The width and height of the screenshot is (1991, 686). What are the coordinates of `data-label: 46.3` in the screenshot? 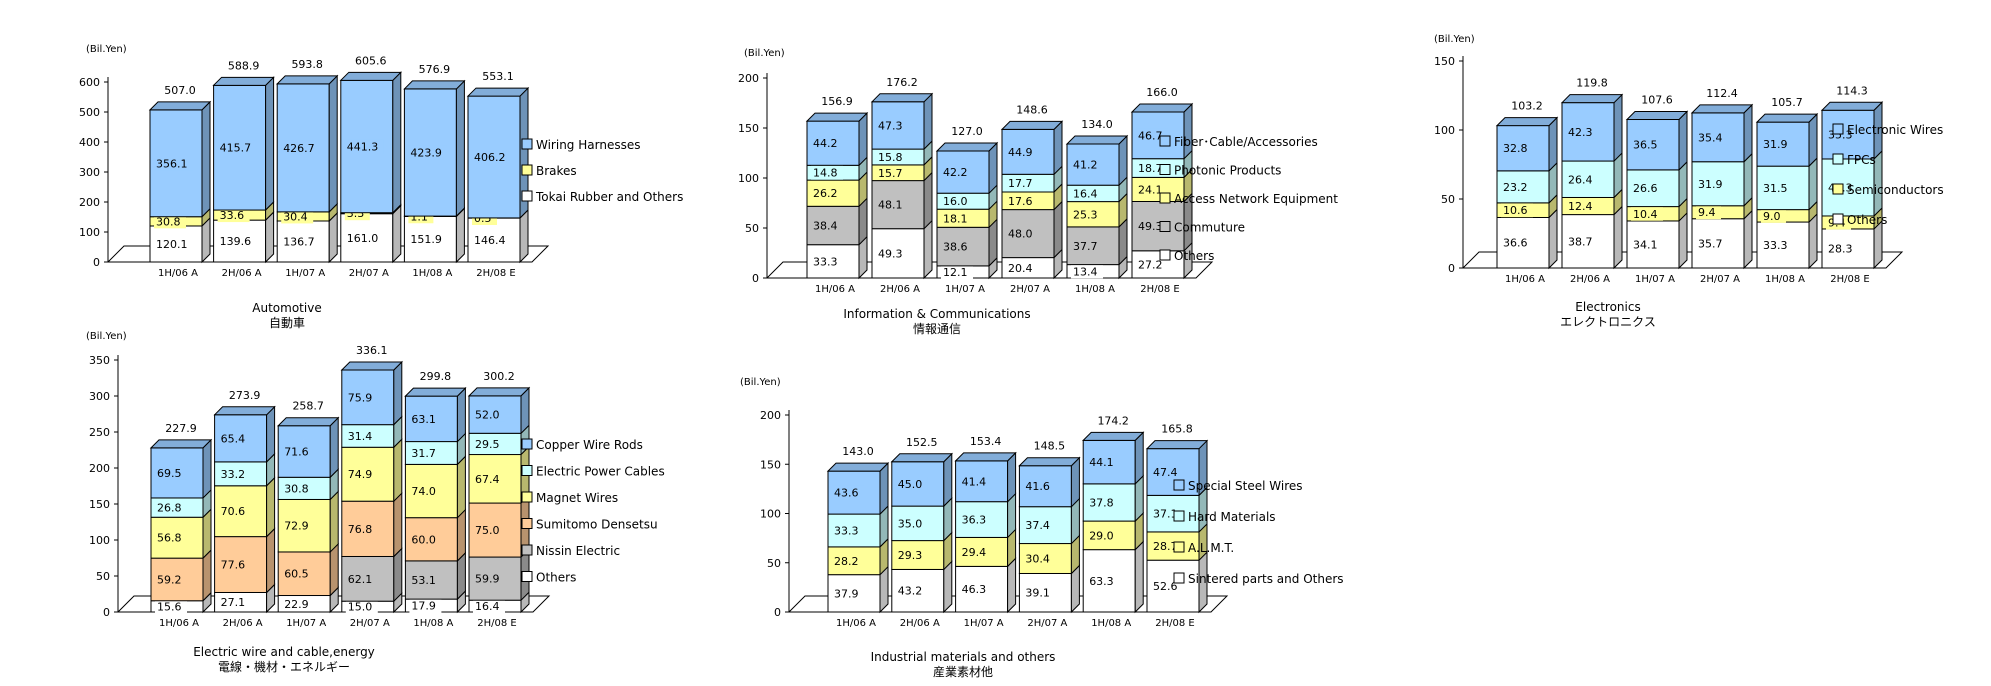 It's located at (974, 589).